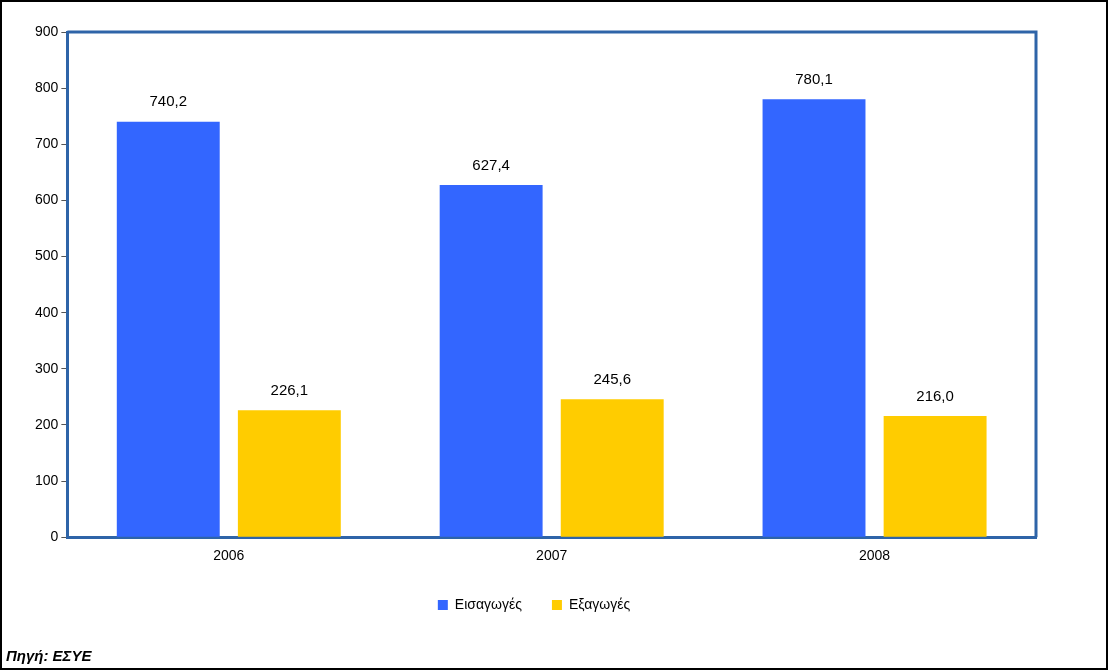 The image size is (1108, 670). Describe the element at coordinates (54, 536) in the screenshot. I see `y-tick-label: 0` at that location.